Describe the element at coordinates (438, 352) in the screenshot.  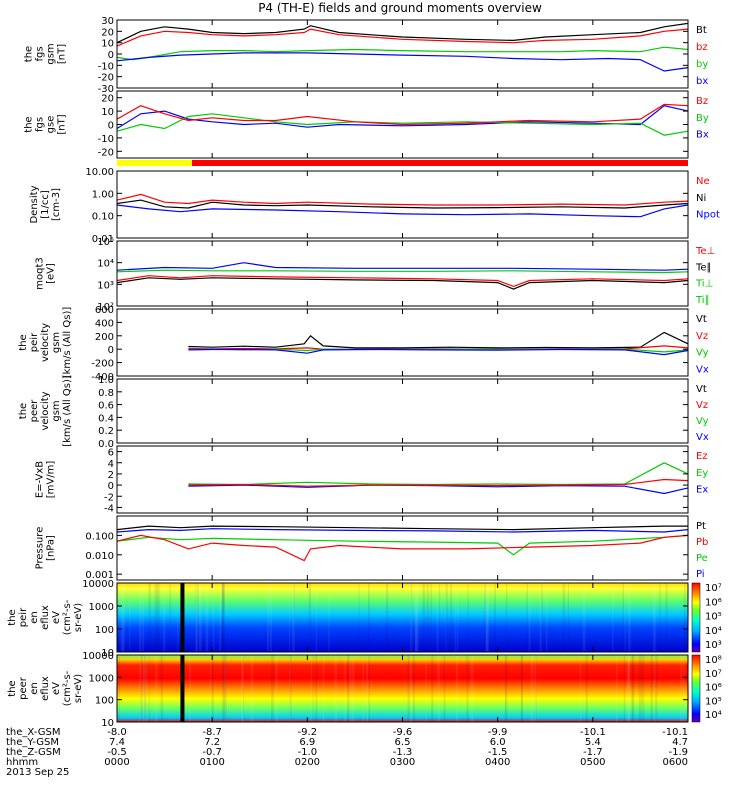
I see `series-Vx` at that location.